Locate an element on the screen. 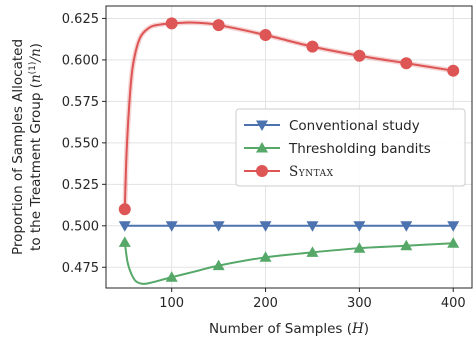  legend-label-conventional-study: Conventional study is located at coordinates (354, 126).